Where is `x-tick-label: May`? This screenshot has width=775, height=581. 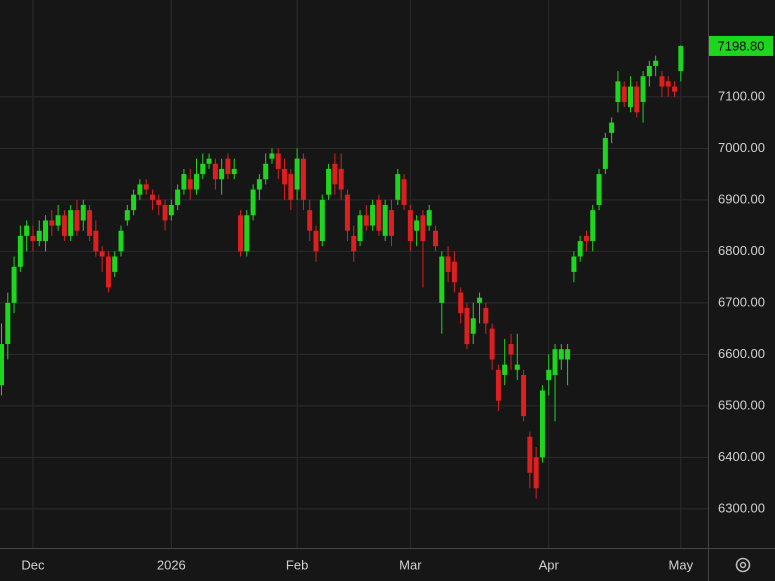
x-tick-label: May is located at coordinates (681, 564).